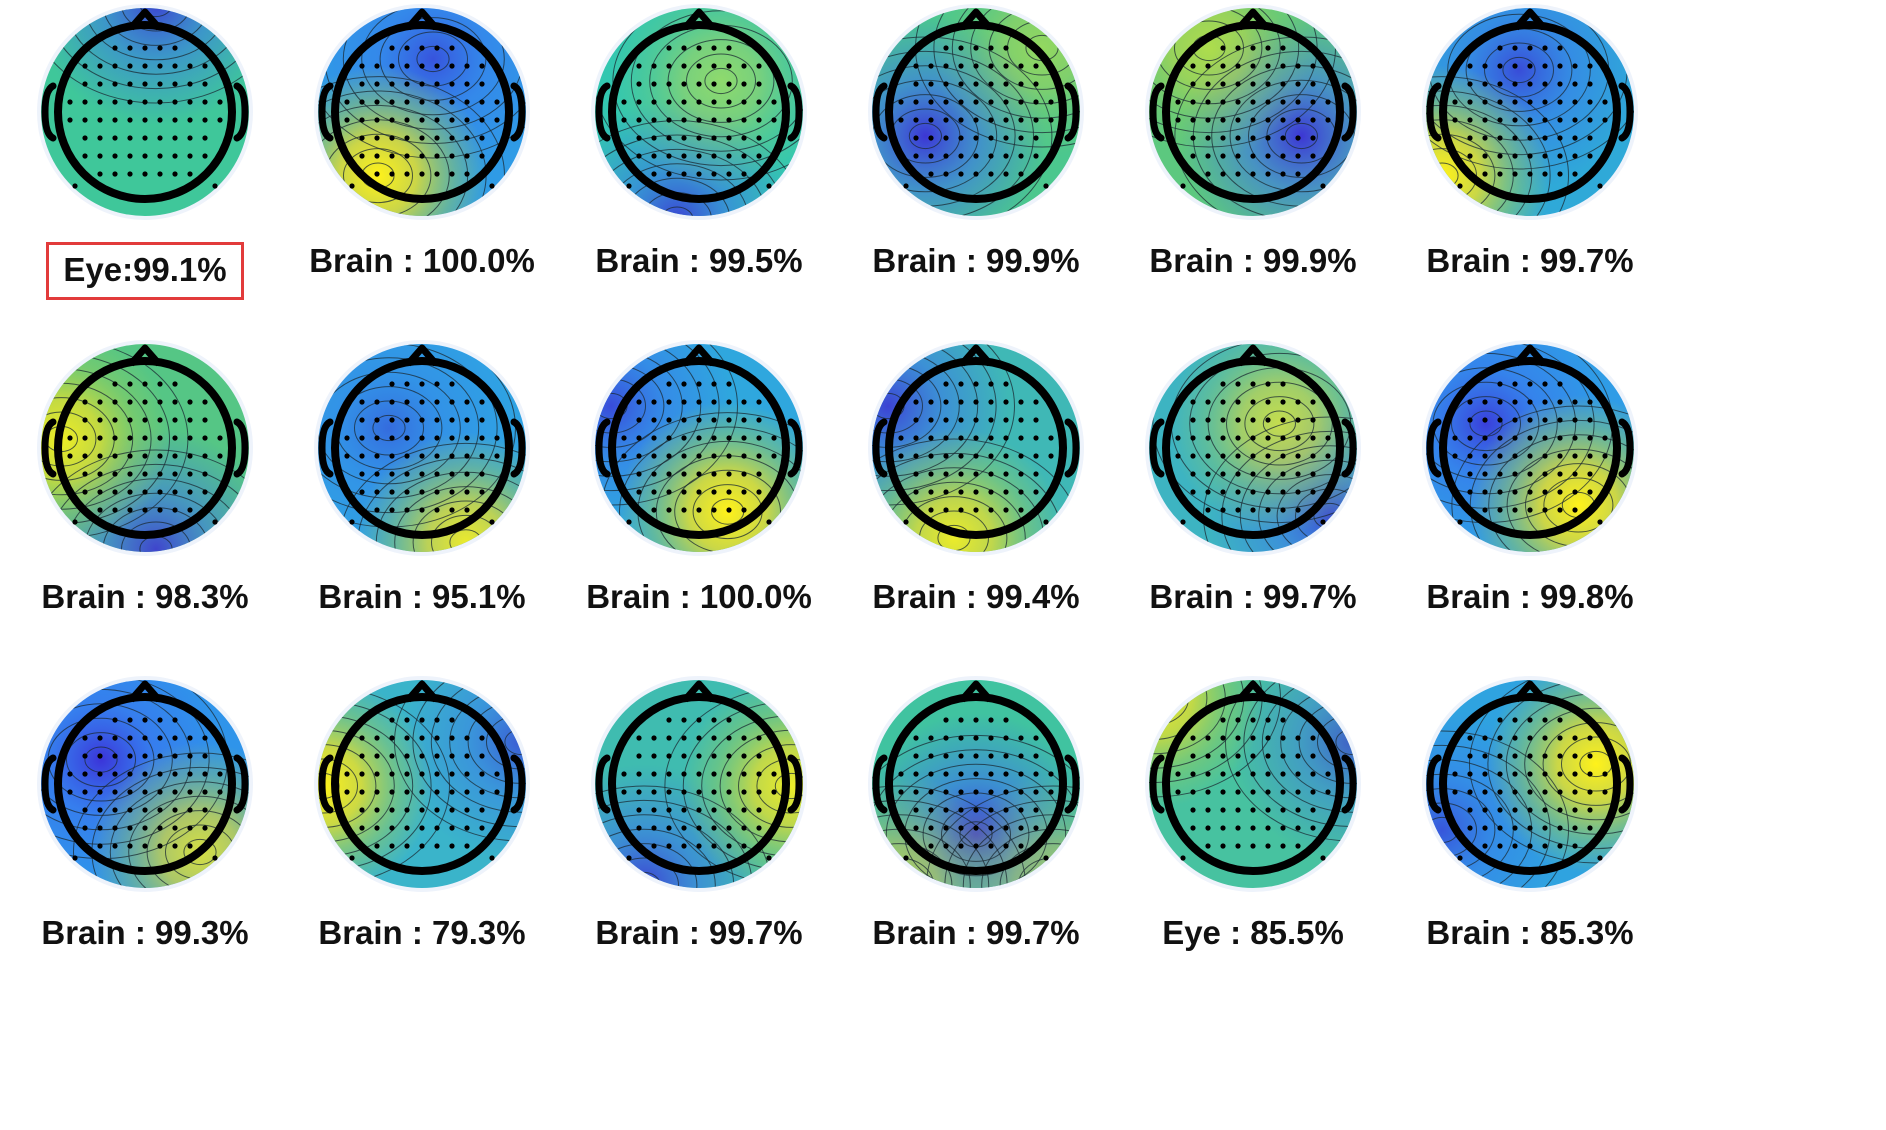 This screenshot has width=1886, height=1130. I want to click on component-topomap: Brain : 99.5%, so click(699, 174).